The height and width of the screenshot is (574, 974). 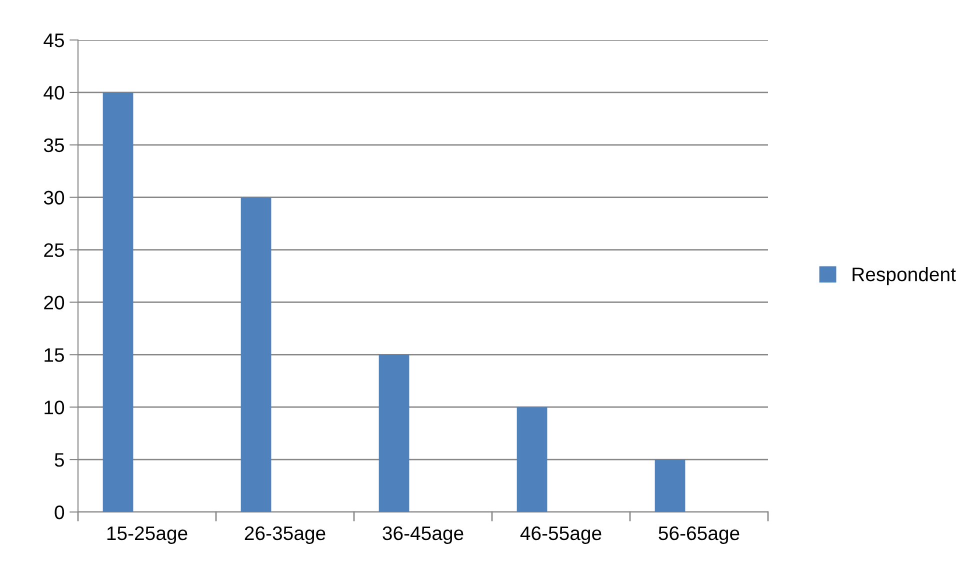 What do you see at coordinates (54, 197) in the screenshot?
I see `y-tick-label: 30` at bounding box center [54, 197].